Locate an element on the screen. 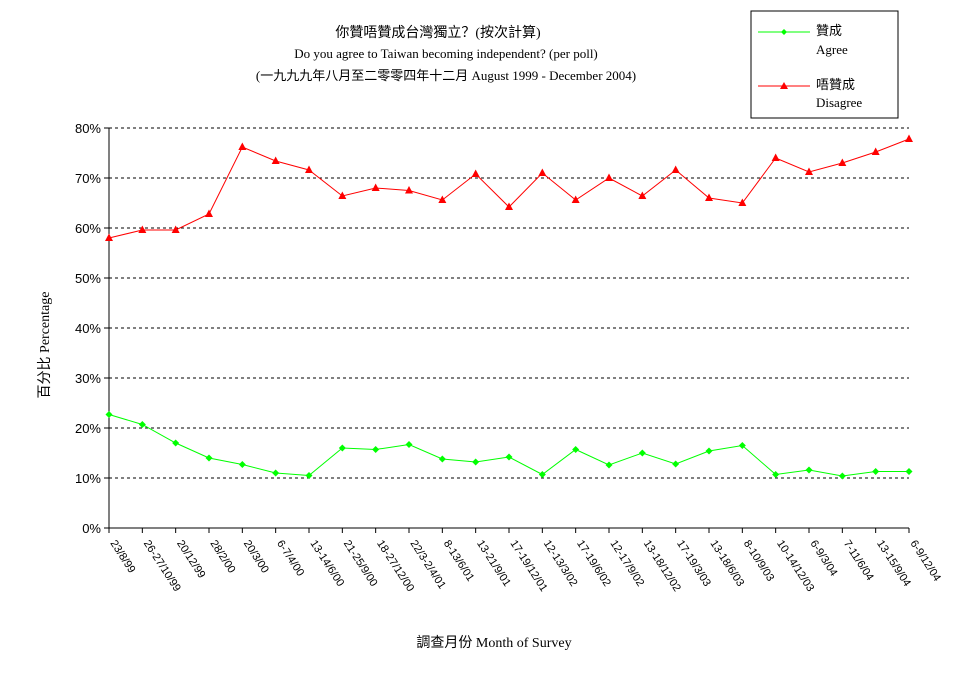 The image size is (977, 681). legend-agree-label-en: Agree is located at coordinates (832, 49).